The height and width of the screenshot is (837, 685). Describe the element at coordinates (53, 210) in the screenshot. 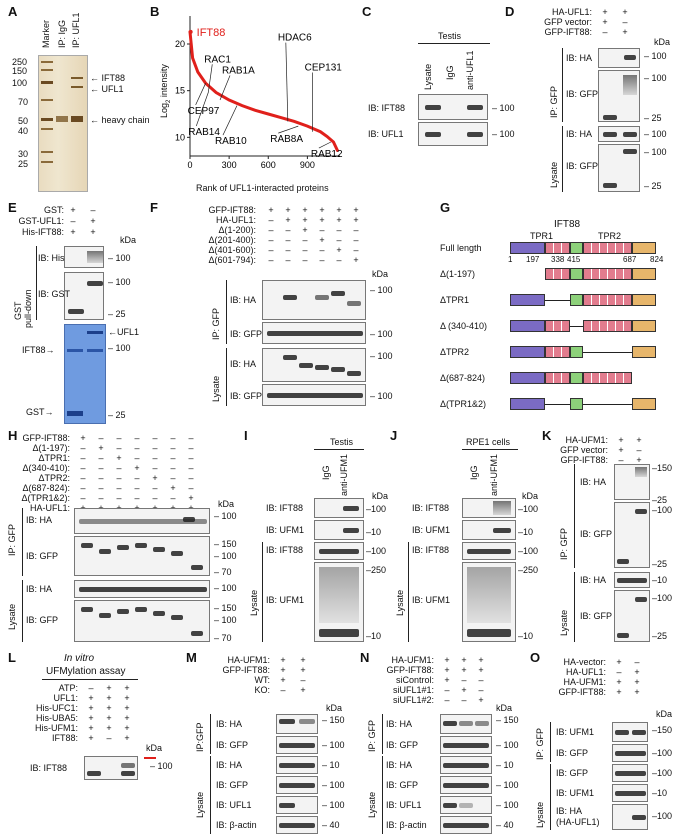

I see `row-label: GST:` at that location.